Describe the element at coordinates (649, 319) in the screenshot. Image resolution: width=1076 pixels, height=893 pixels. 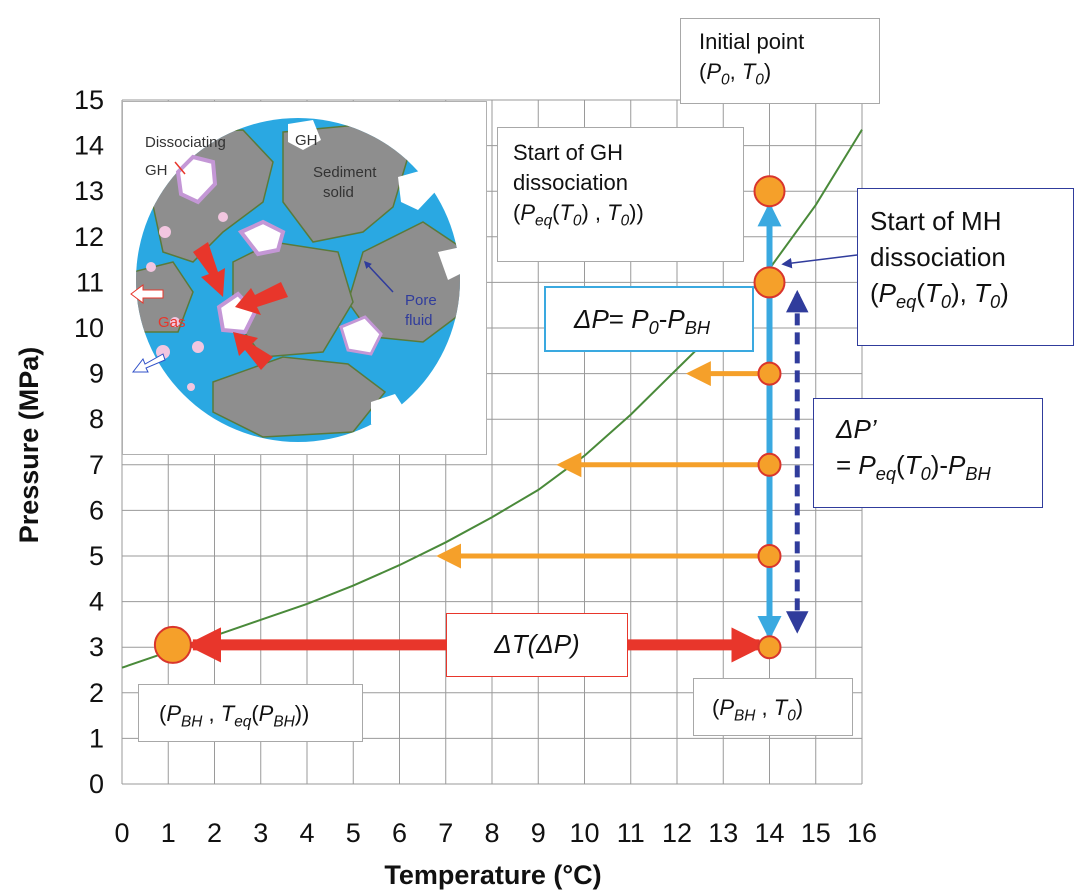
I see `delta-p-label: ΔP= P0-PBH` at that location.